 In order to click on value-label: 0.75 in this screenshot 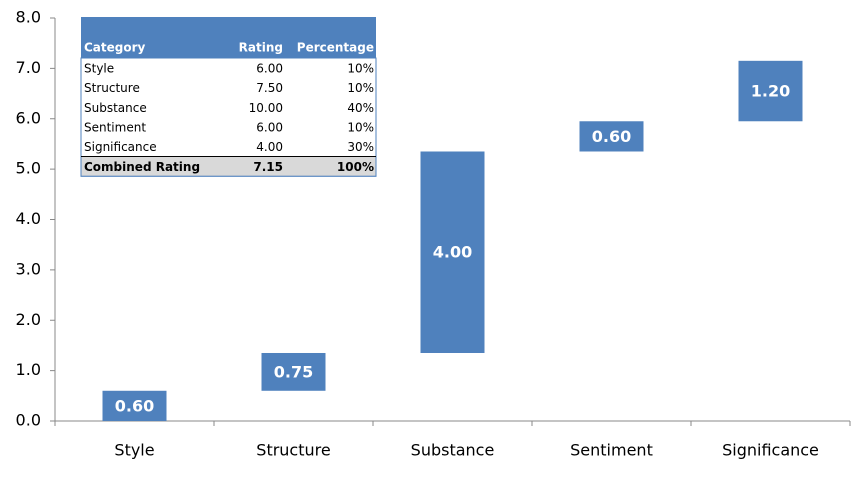, I will do `click(293, 371)`.